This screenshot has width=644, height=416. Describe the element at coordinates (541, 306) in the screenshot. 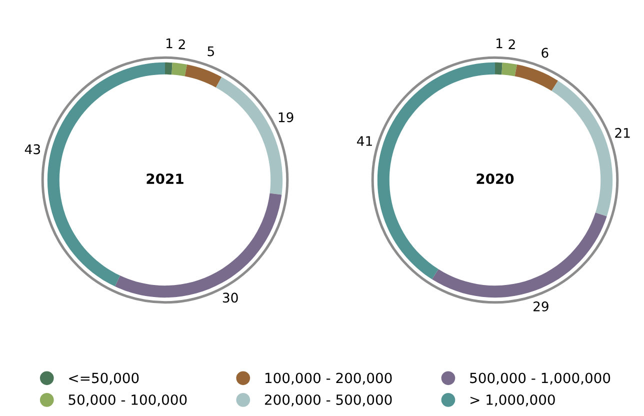

I see `data-label: 29` at that location.